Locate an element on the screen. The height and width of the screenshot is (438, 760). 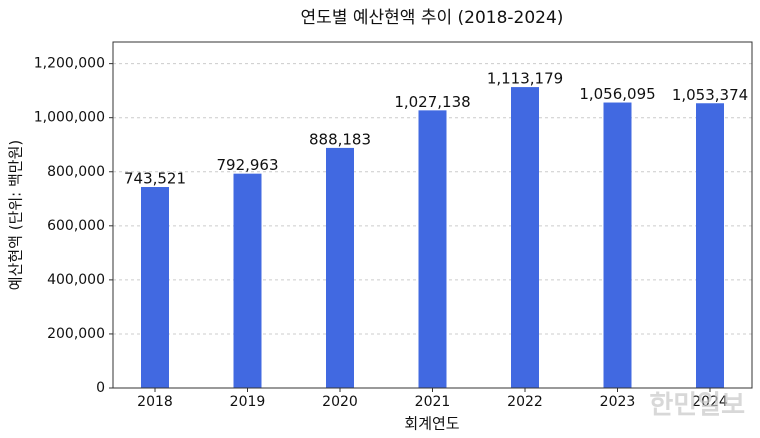
x-axis-label: 회계연도 is located at coordinates (431, 424).